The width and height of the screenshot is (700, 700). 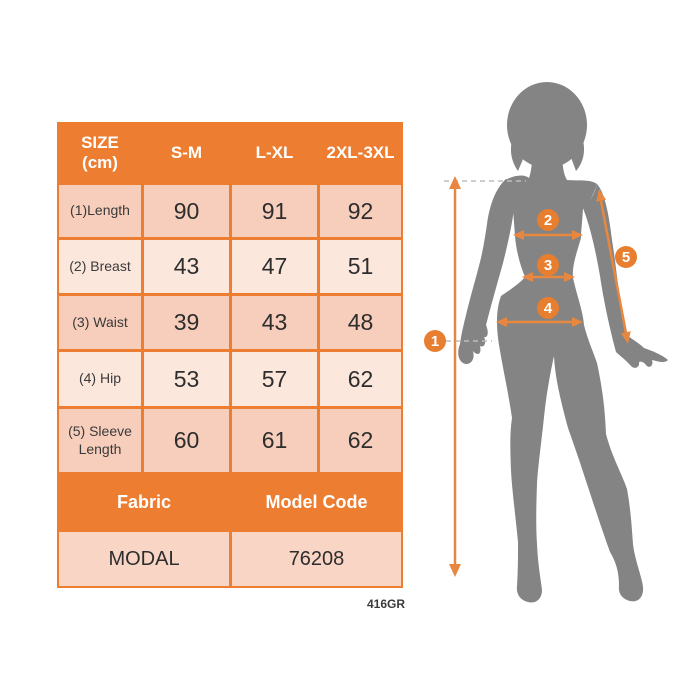 I want to click on svg-text: 4, so click(x=548, y=308).